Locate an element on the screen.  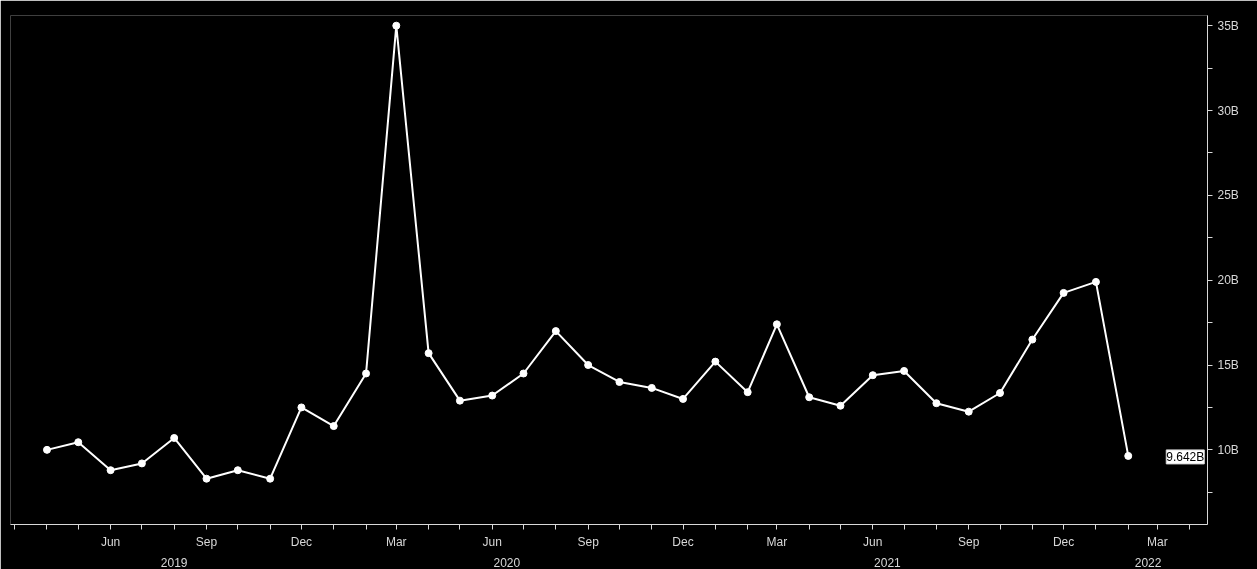
x2-tick-label: 2020 is located at coordinates (507, 562).